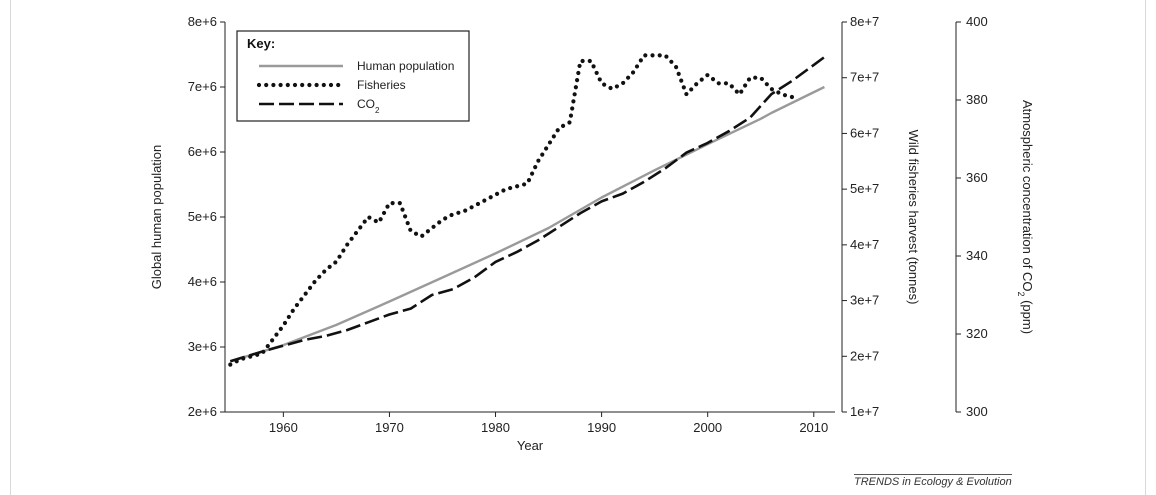 Image resolution: width=1156 pixels, height=495 pixels. I want to click on right1-tick-label: 5e+7, so click(864, 188).